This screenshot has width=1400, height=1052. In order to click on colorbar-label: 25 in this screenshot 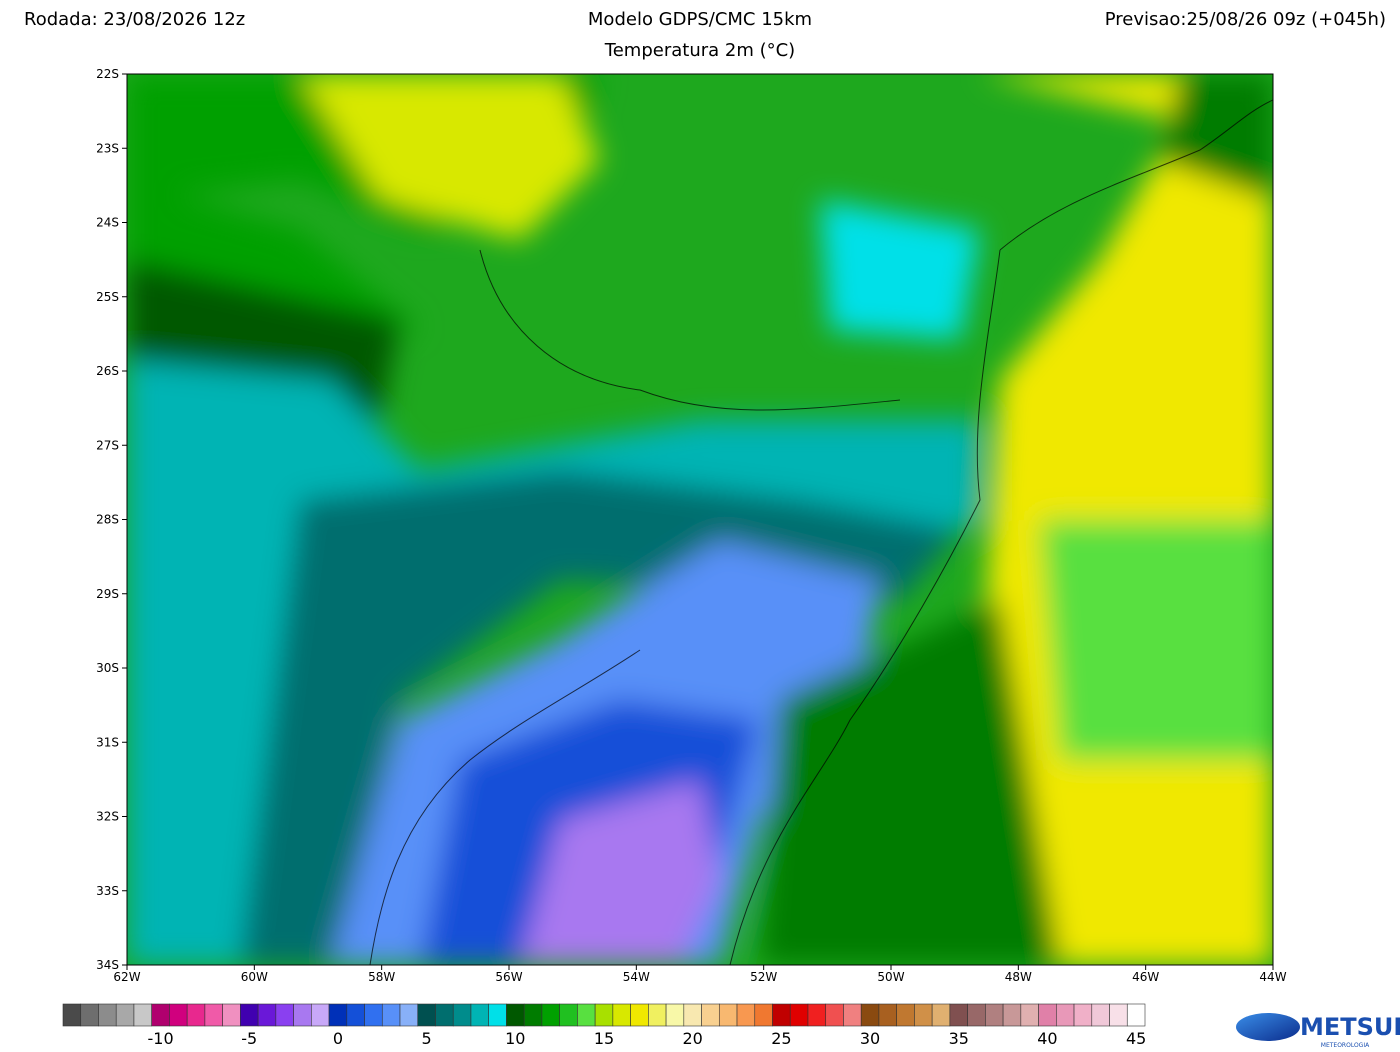, I will do `click(781, 1038)`.